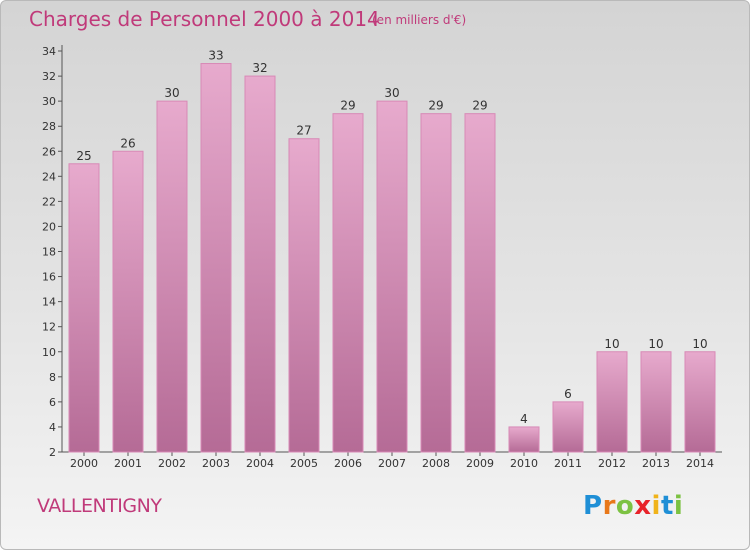  Describe the element at coordinates (612, 463) in the screenshot. I see `x-tick-label: 2012` at that location.